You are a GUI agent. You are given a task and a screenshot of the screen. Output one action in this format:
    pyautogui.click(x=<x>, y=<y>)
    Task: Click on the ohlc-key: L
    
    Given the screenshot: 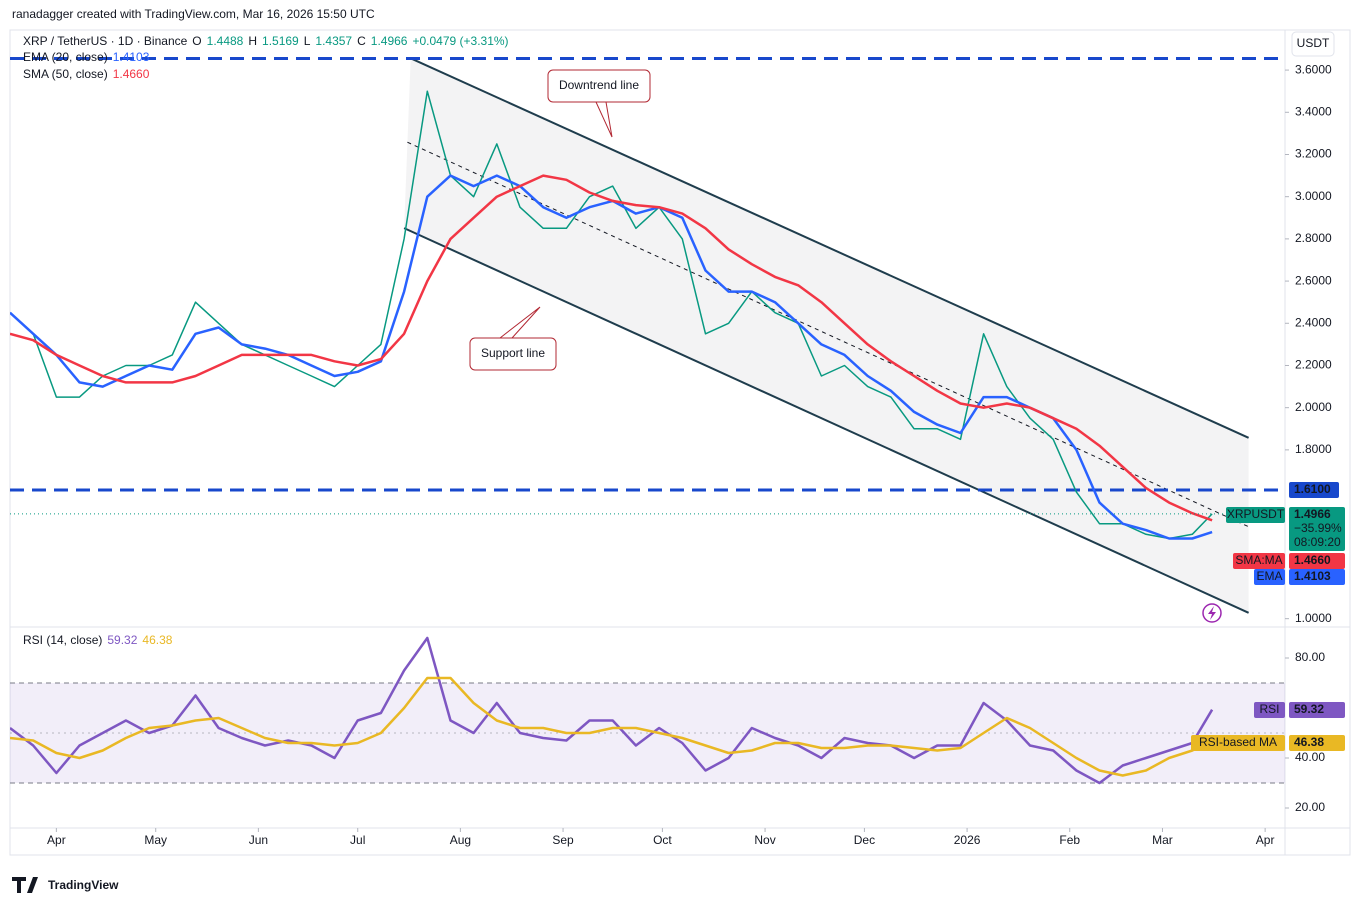 What is the action you would take?
    pyautogui.click(x=307, y=41)
    